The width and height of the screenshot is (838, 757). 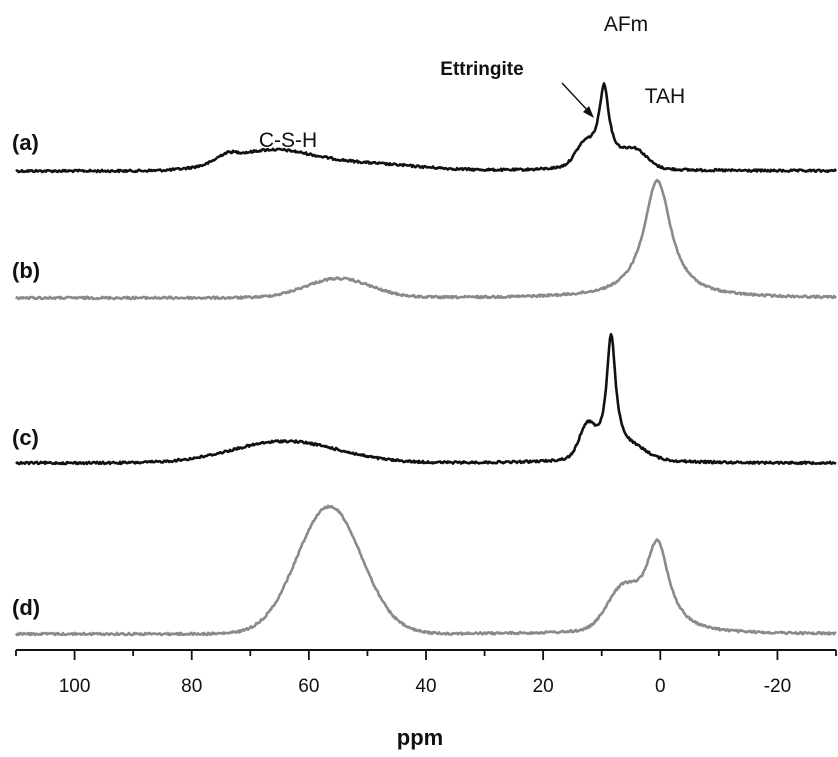 I want to click on tick-label-60: 60, so click(x=308, y=686).